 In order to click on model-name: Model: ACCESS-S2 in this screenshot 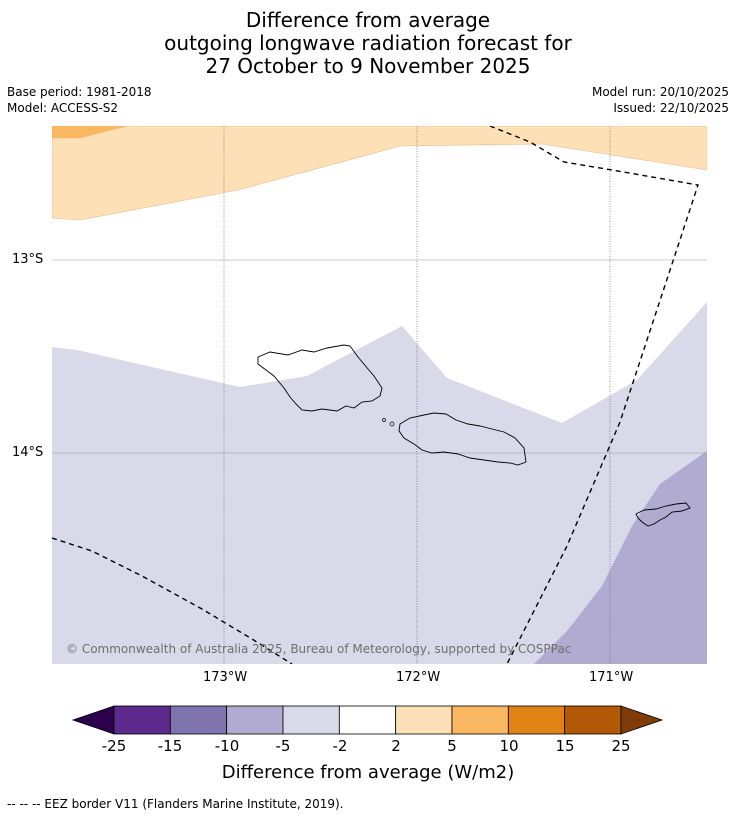, I will do `click(63, 108)`.